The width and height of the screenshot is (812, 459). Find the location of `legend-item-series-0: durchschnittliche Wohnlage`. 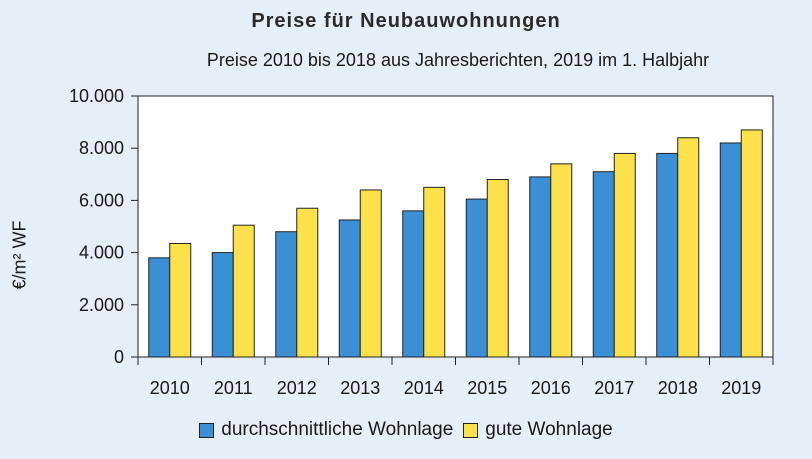

legend-item-series-0: durchschnittliche Wohnlage is located at coordinates (326, 430).